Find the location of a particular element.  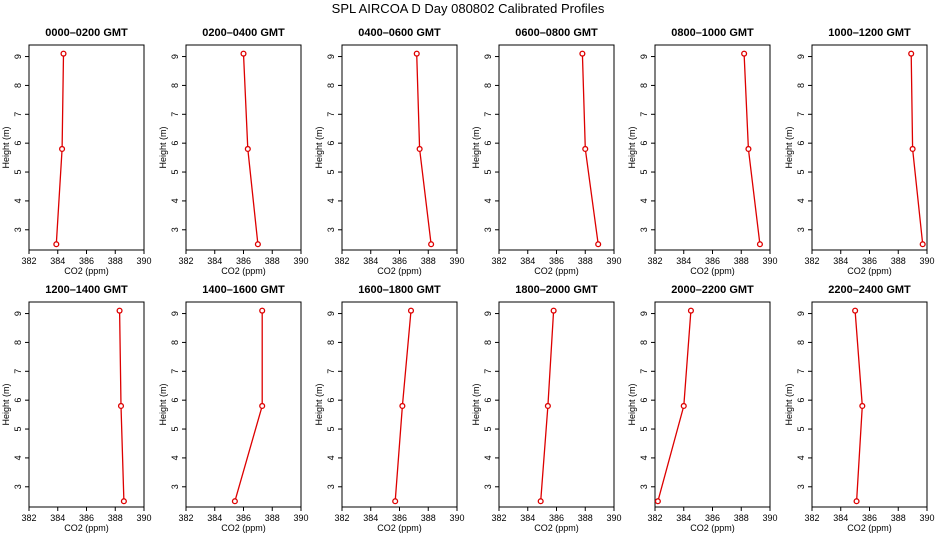

panel-title: 1000–1200 GMT is located at coordinates (869, 33).